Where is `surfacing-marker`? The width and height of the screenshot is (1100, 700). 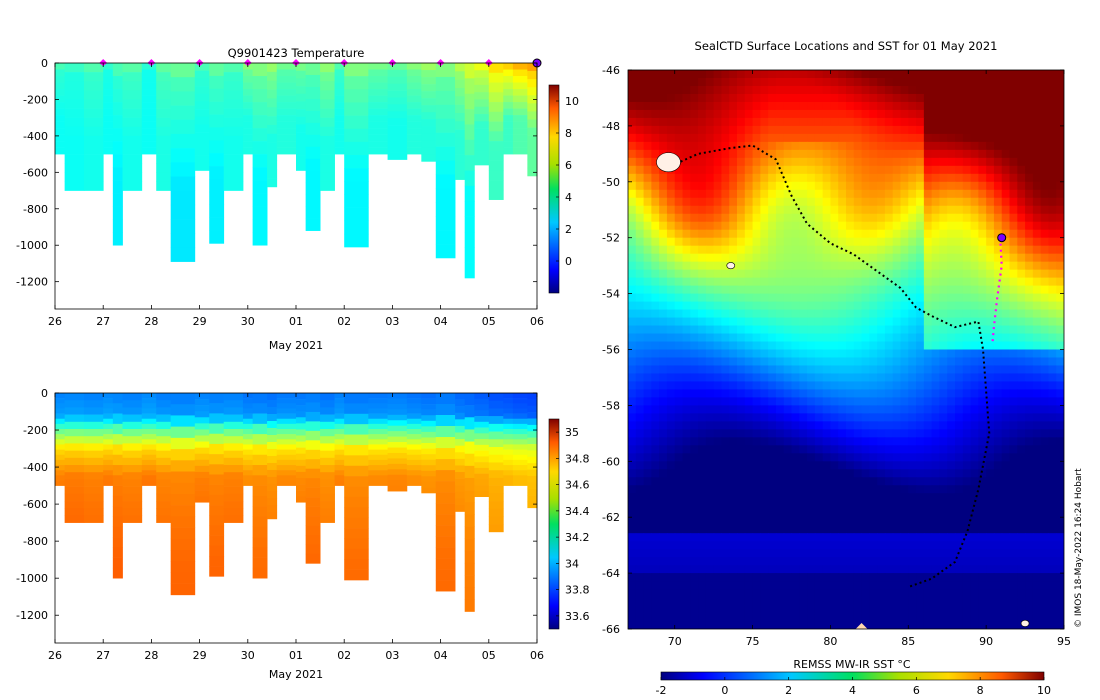 surfacing-marker is located at coordinates (296, 62).